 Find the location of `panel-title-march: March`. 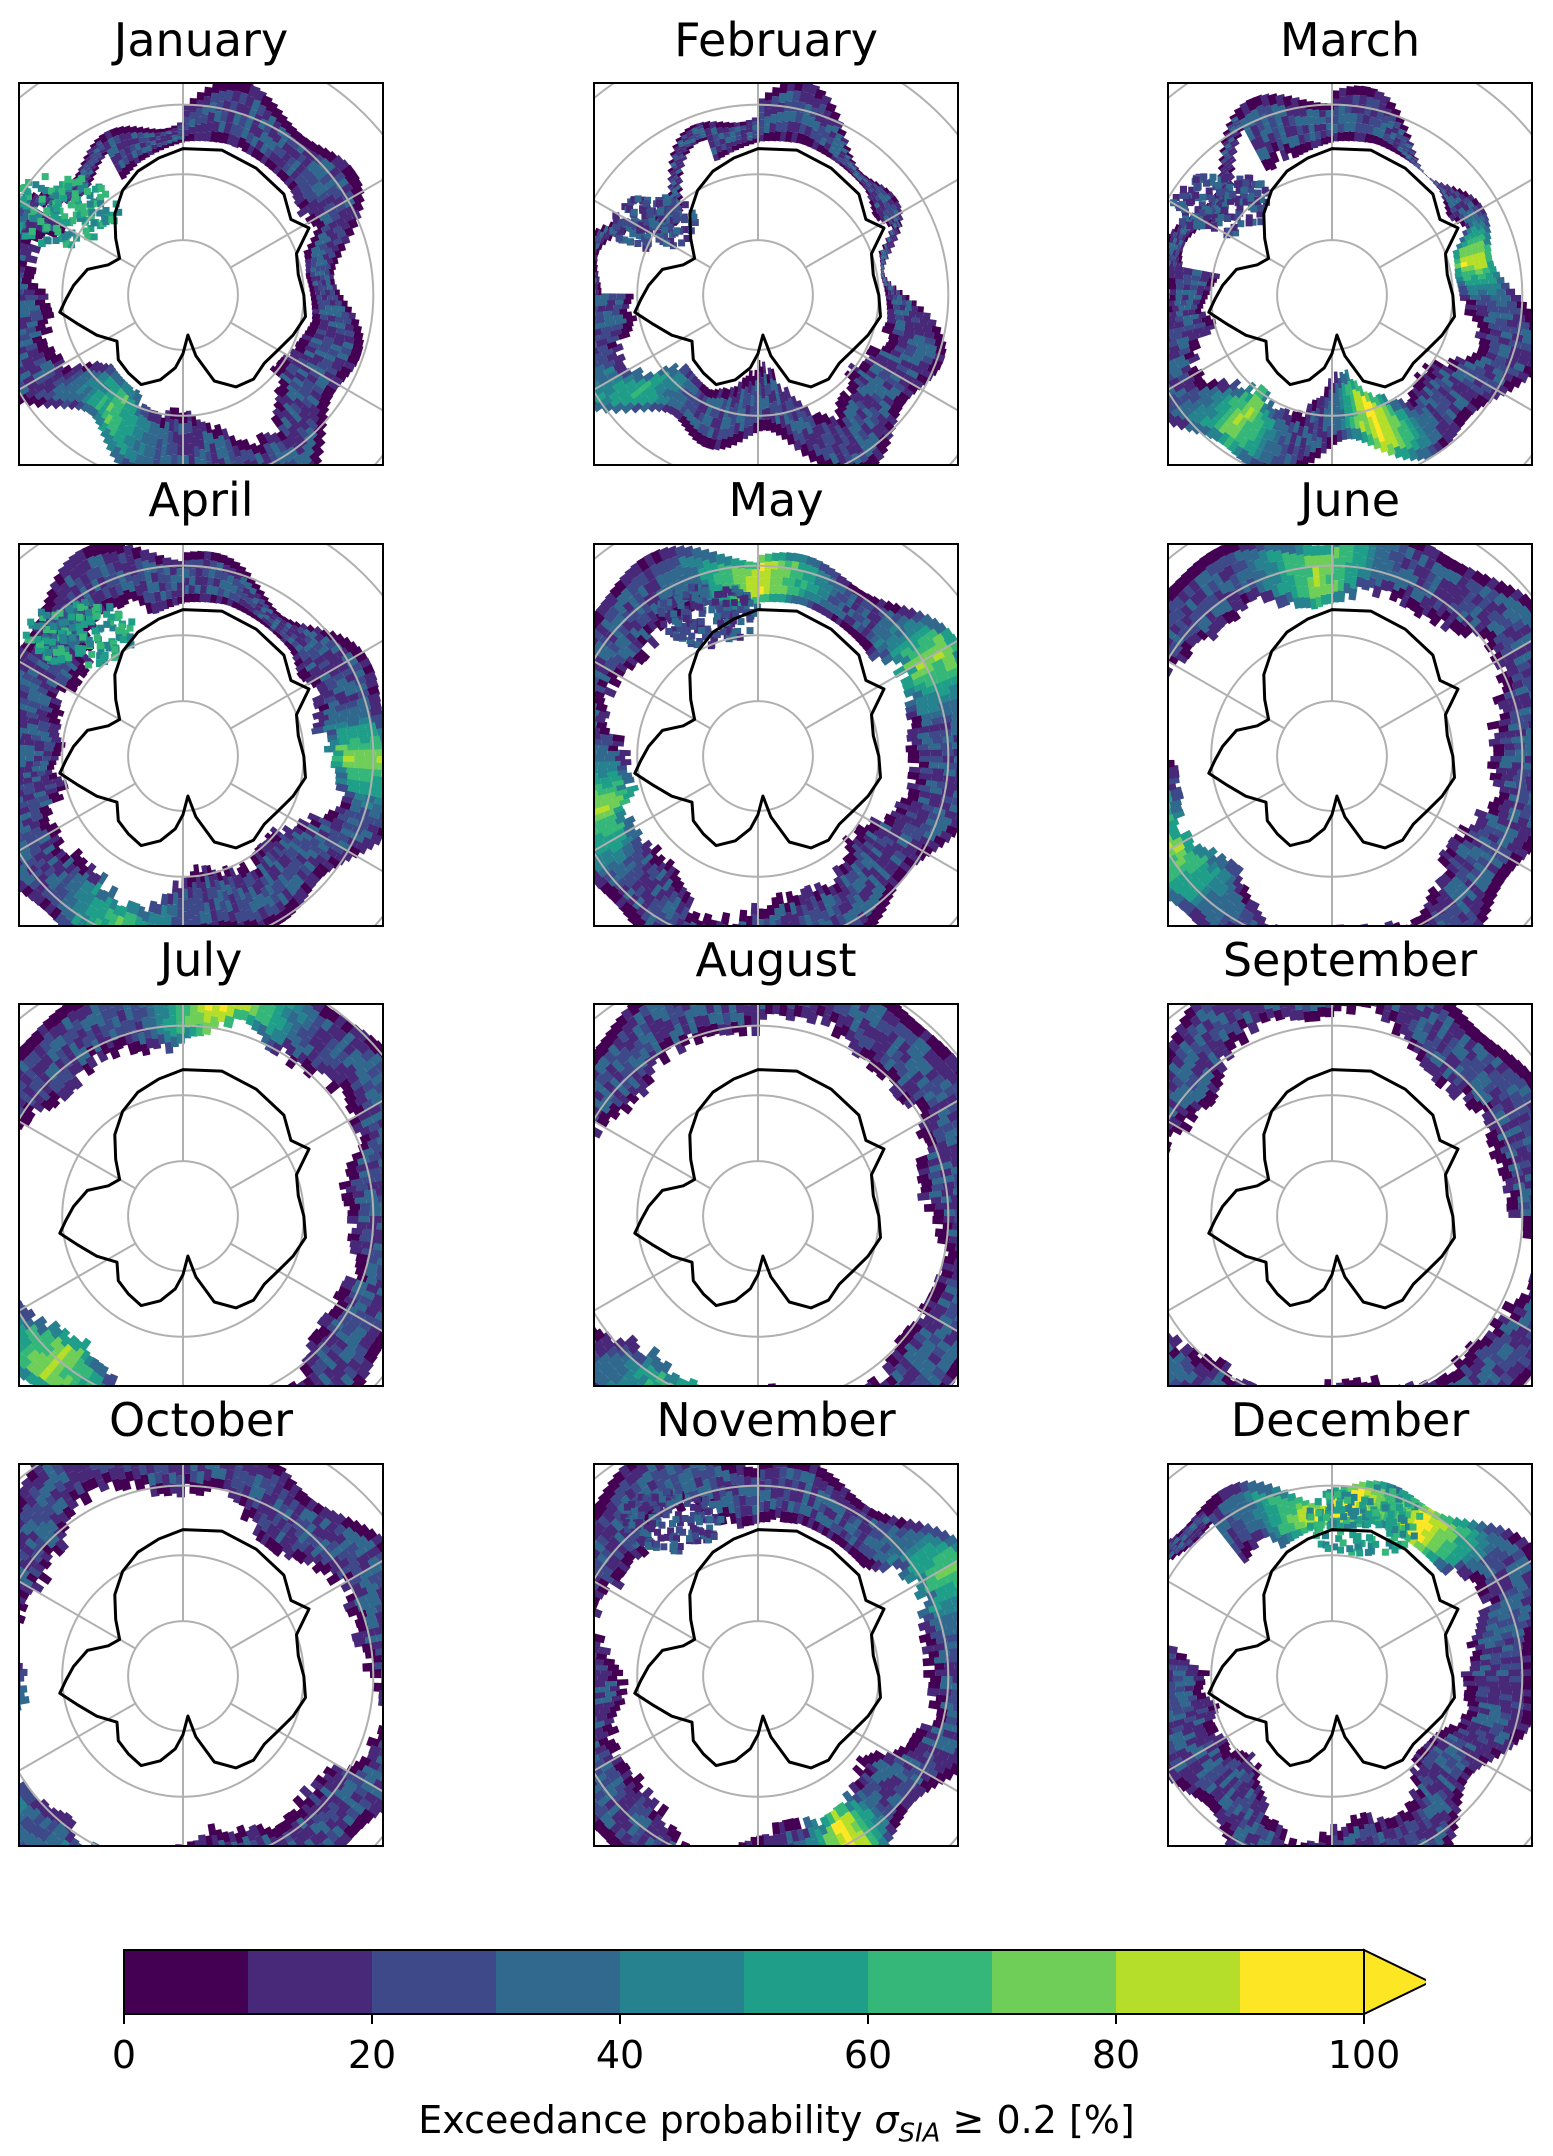

panel-title-march: March is located at coordinates (1350, 40).